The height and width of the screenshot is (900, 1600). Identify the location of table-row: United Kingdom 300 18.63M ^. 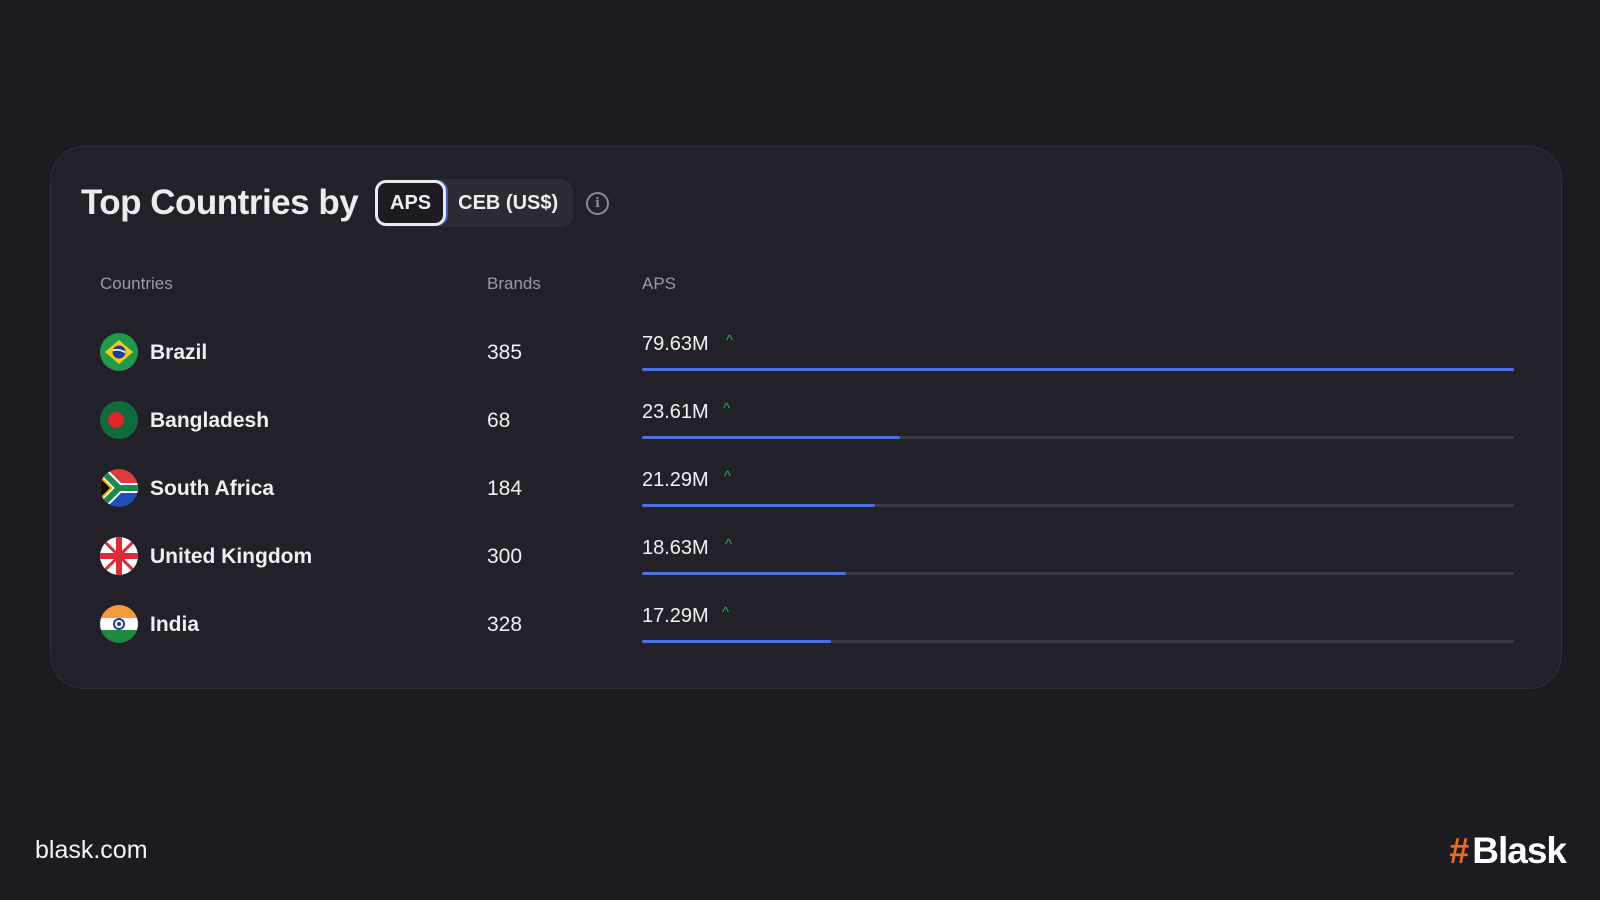
(806, 570).